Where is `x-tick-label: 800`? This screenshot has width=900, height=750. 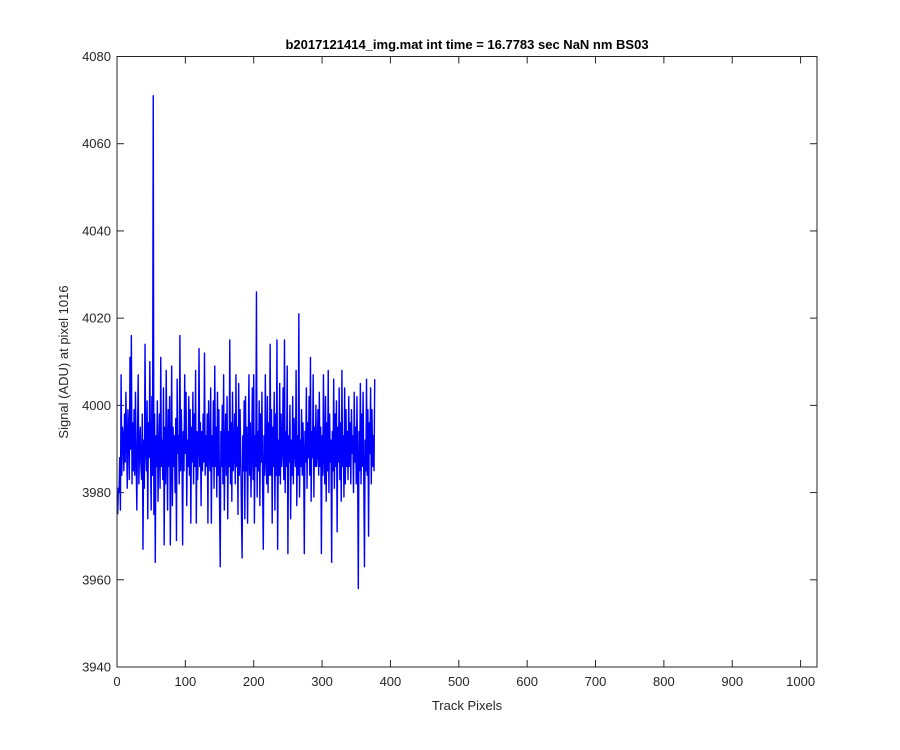 x-tick-label: 800 is located at coordinates (664, 681).